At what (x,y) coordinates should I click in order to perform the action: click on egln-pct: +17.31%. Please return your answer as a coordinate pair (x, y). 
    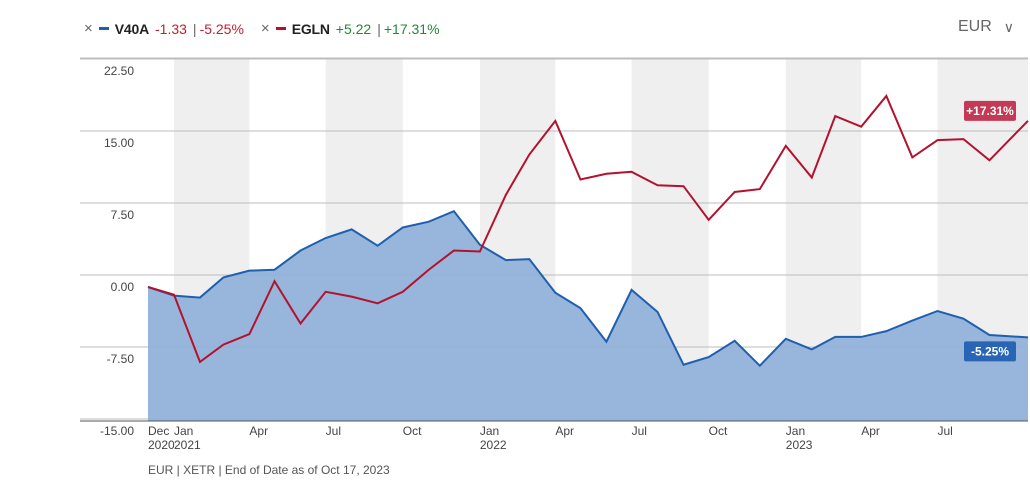
    Looking at the image, I should click on (411, 28).